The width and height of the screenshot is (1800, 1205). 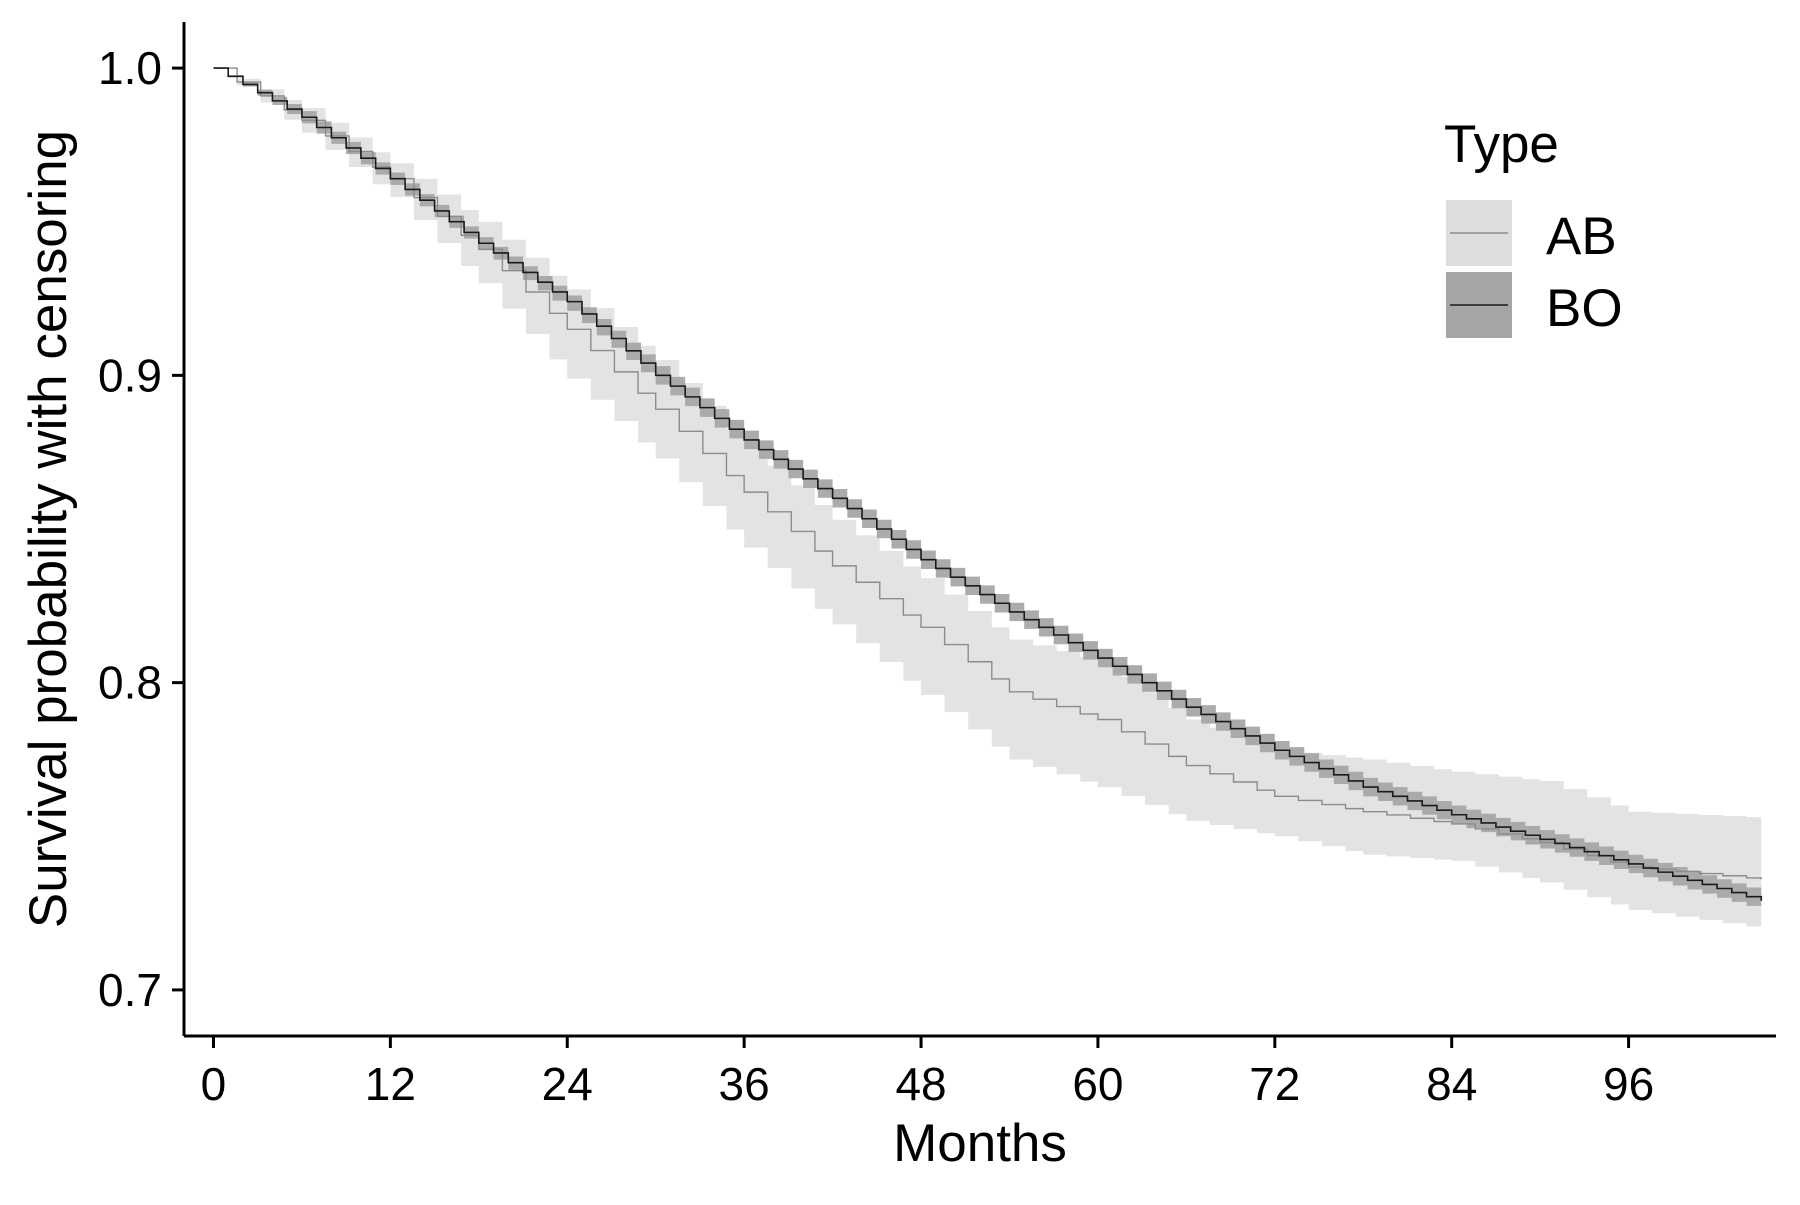 I want to click on x-tick-label: 60, so click(x=1097, y=1084).